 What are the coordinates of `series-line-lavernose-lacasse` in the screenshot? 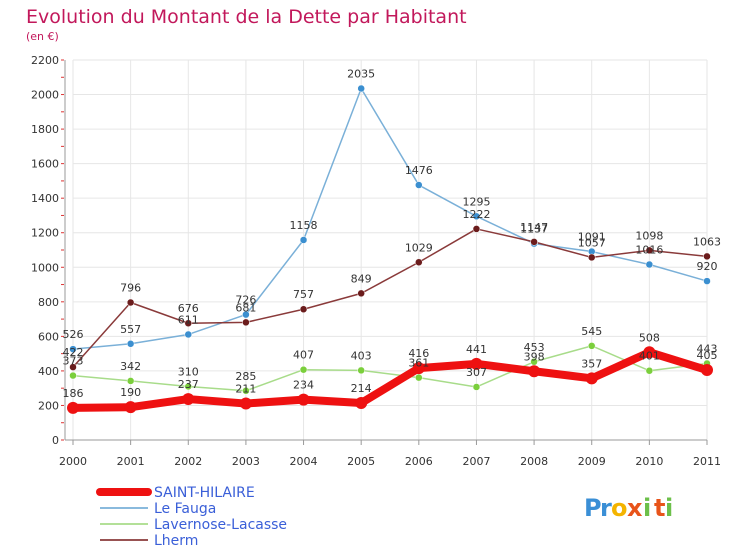 It's located at (390, 368).